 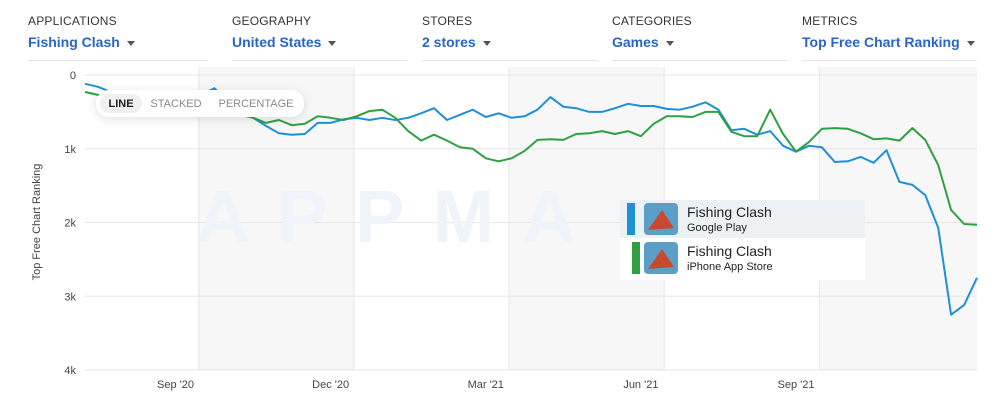 I want to click on active-mode, so click(x=121, y=103).